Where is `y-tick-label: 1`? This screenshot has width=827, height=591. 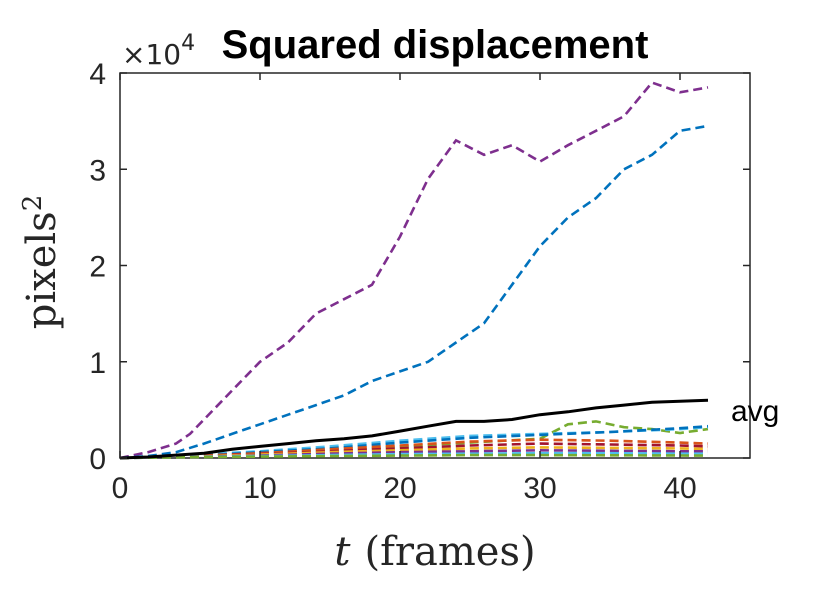
y-tick-label: 1 is located at coordinates (97, 363).